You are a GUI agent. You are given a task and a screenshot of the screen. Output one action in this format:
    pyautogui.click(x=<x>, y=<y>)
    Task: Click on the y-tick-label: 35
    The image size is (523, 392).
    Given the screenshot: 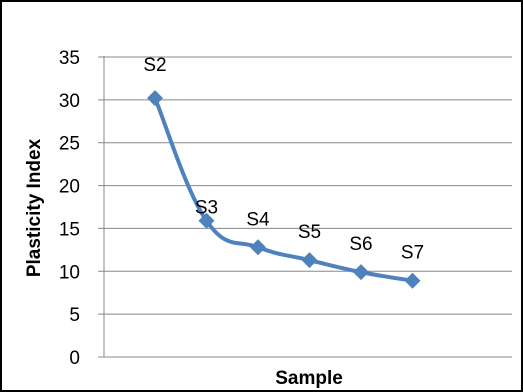 What is the action you would take?
    pyautogui.click(x=69, y=58)
    